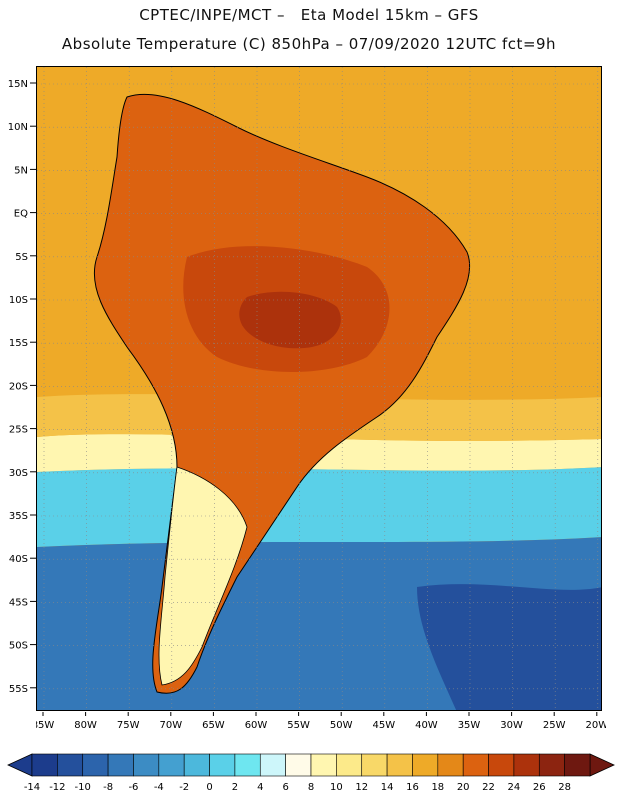 The height and width of the screenshot is (800, 618). What do you see at coordinates (602, 765) in the screenshot?
I see `colorbar-over-arrow` at bounding box center [602, 765].